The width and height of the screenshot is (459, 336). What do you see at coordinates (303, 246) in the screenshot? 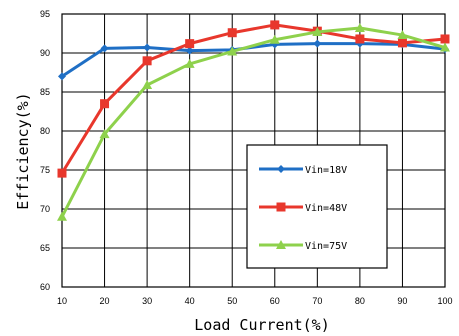
I see `legend-entry: Vin=75V` at bounding box center [303, 246].